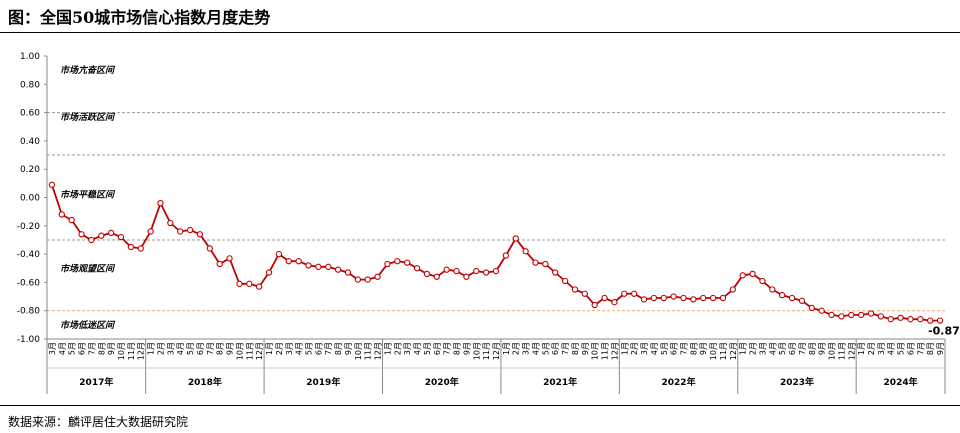 The height and width of the screenshot is (433, 960). What do you see at coordinates (88, 70) in the screenshot?
I see `zone-label: 市场亢奋区间` at bounding box center [88, 70].